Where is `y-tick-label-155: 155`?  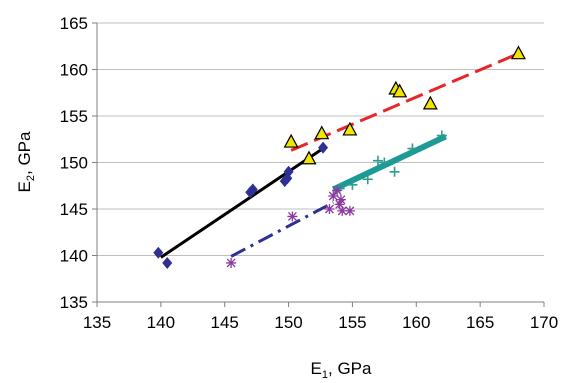 y-tick-label-155: 155 is located at coordinates (74, 116).